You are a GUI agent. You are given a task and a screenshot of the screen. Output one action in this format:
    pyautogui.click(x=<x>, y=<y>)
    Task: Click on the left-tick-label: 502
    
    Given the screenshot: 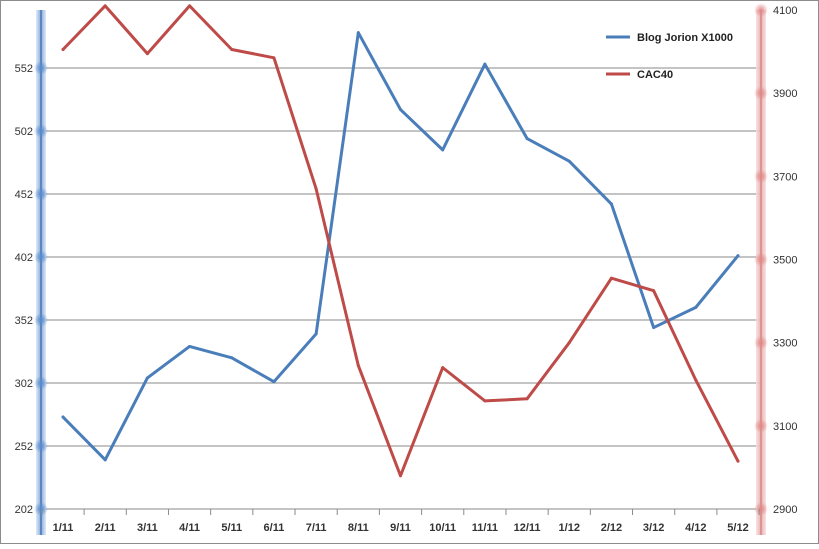 What is the action you would take?
    pyautogui.click(x=24, y=132)
    